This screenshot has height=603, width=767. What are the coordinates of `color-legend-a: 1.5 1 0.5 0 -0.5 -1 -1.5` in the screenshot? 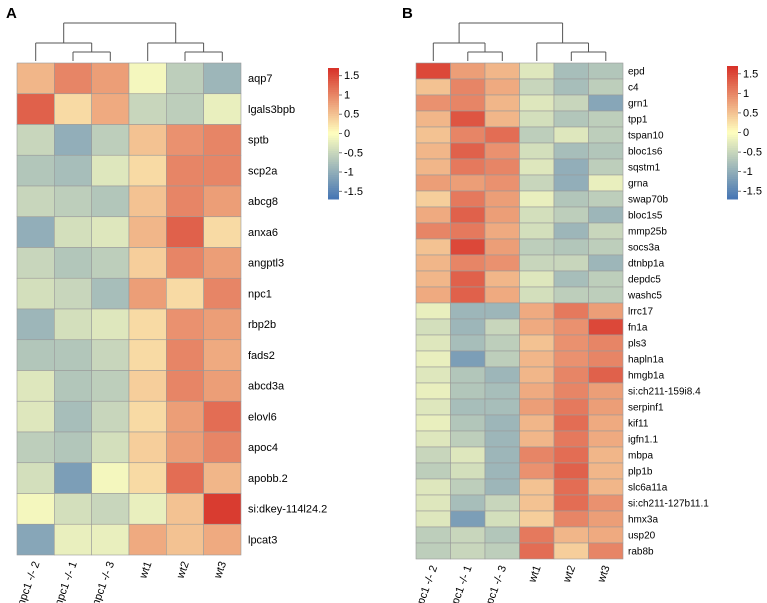 It's located at (345, 134).